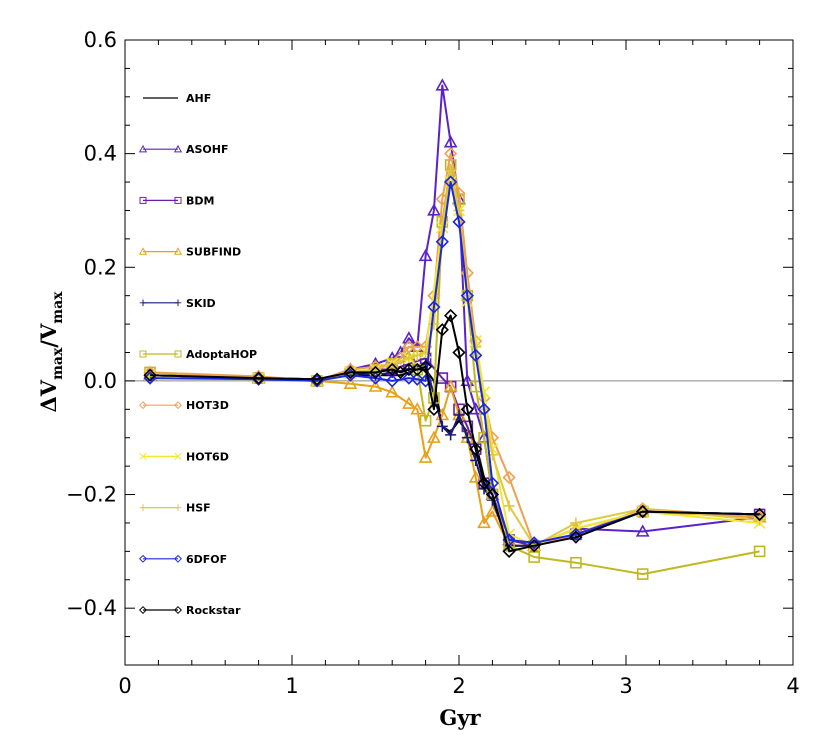  I want to click on legend-label-ahf: AHF, so click(198, 98).